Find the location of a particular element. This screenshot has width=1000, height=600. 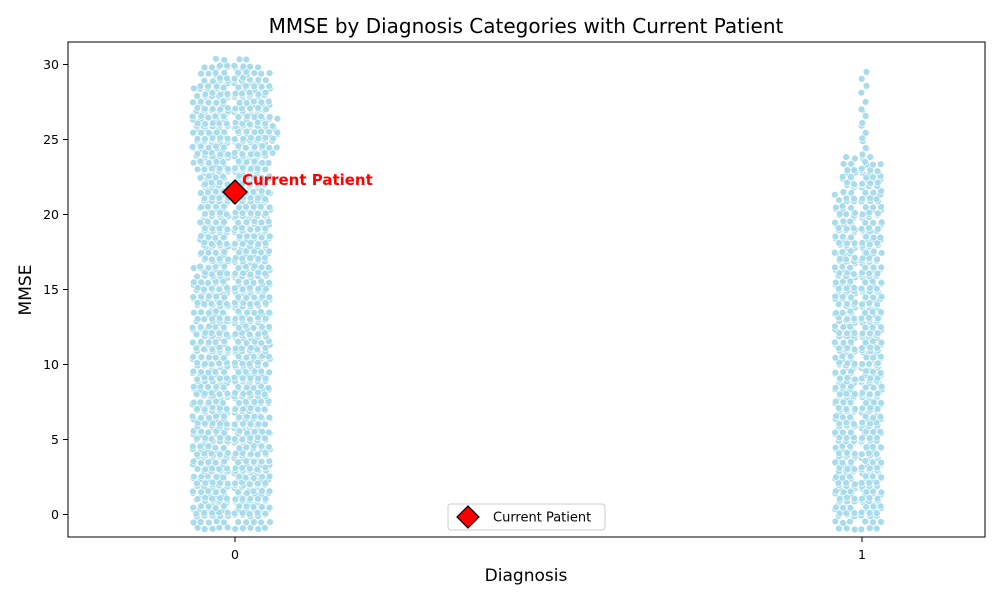

legend: Current Patient is located at coordinates (526, 517).